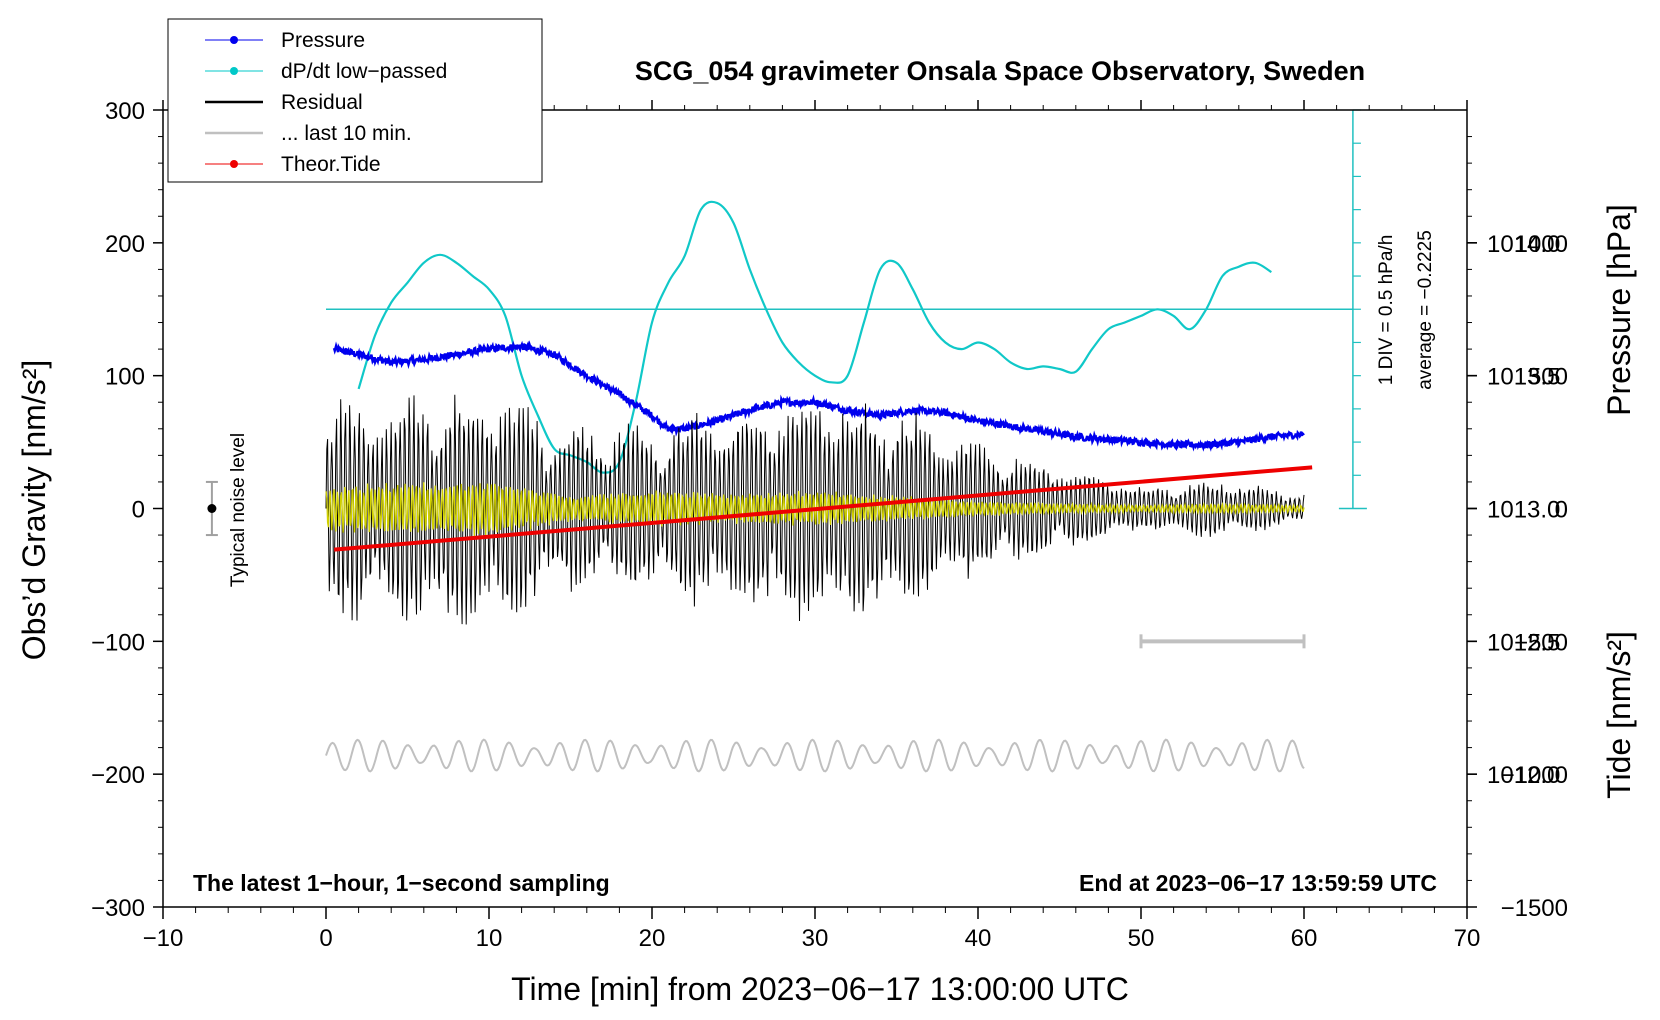 The width and height of the screenshot is (1660, 1020). I want to click on last10-series-line, so click(815, 755).